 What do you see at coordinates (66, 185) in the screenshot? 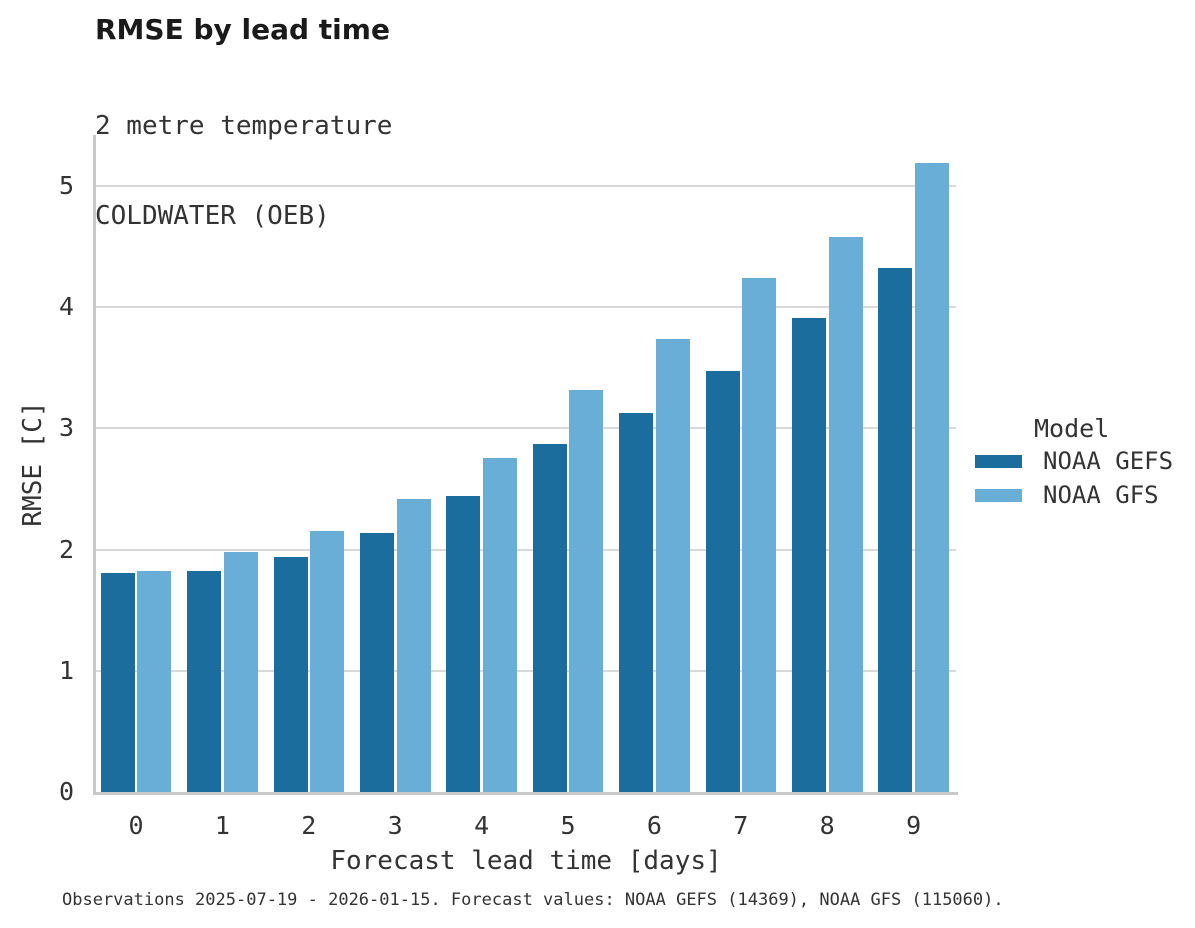
I see `y-tick-label-5: 5` at bounding box center [66, 185].